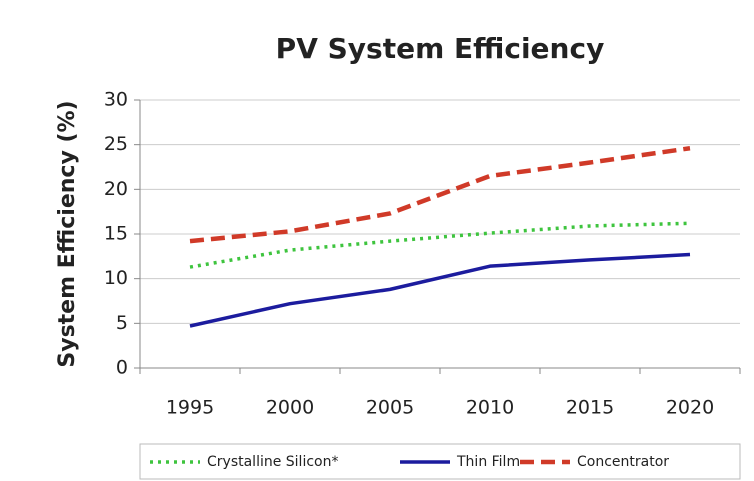 The width and height of the screenshot is (754, 481). Describe the element at coordinates (116, 144) in the screenshot. I see `y-tick-label: 25` at that location.